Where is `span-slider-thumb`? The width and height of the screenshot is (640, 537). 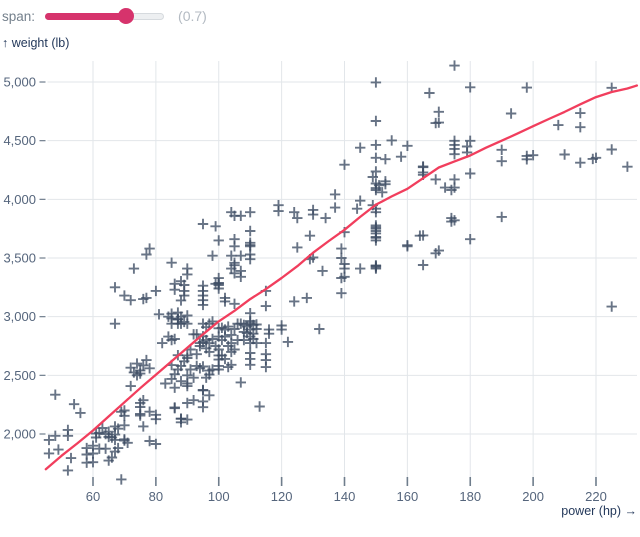
span-slider-thumb is located at coordinates (125, 16).